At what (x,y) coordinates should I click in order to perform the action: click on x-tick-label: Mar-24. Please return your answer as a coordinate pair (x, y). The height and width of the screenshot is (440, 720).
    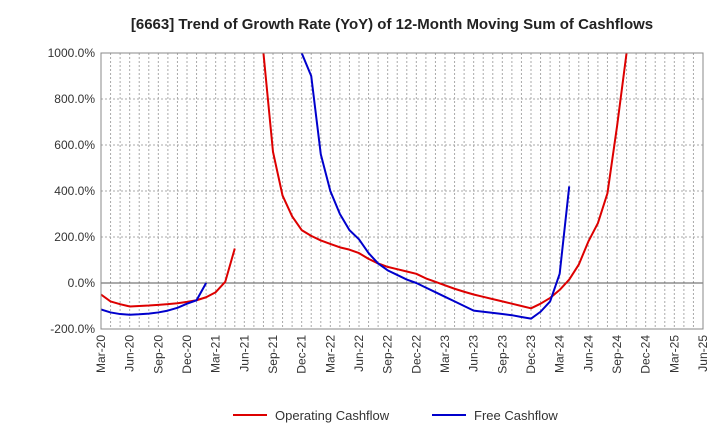
    Looking at the image, I should click on (560, 354).